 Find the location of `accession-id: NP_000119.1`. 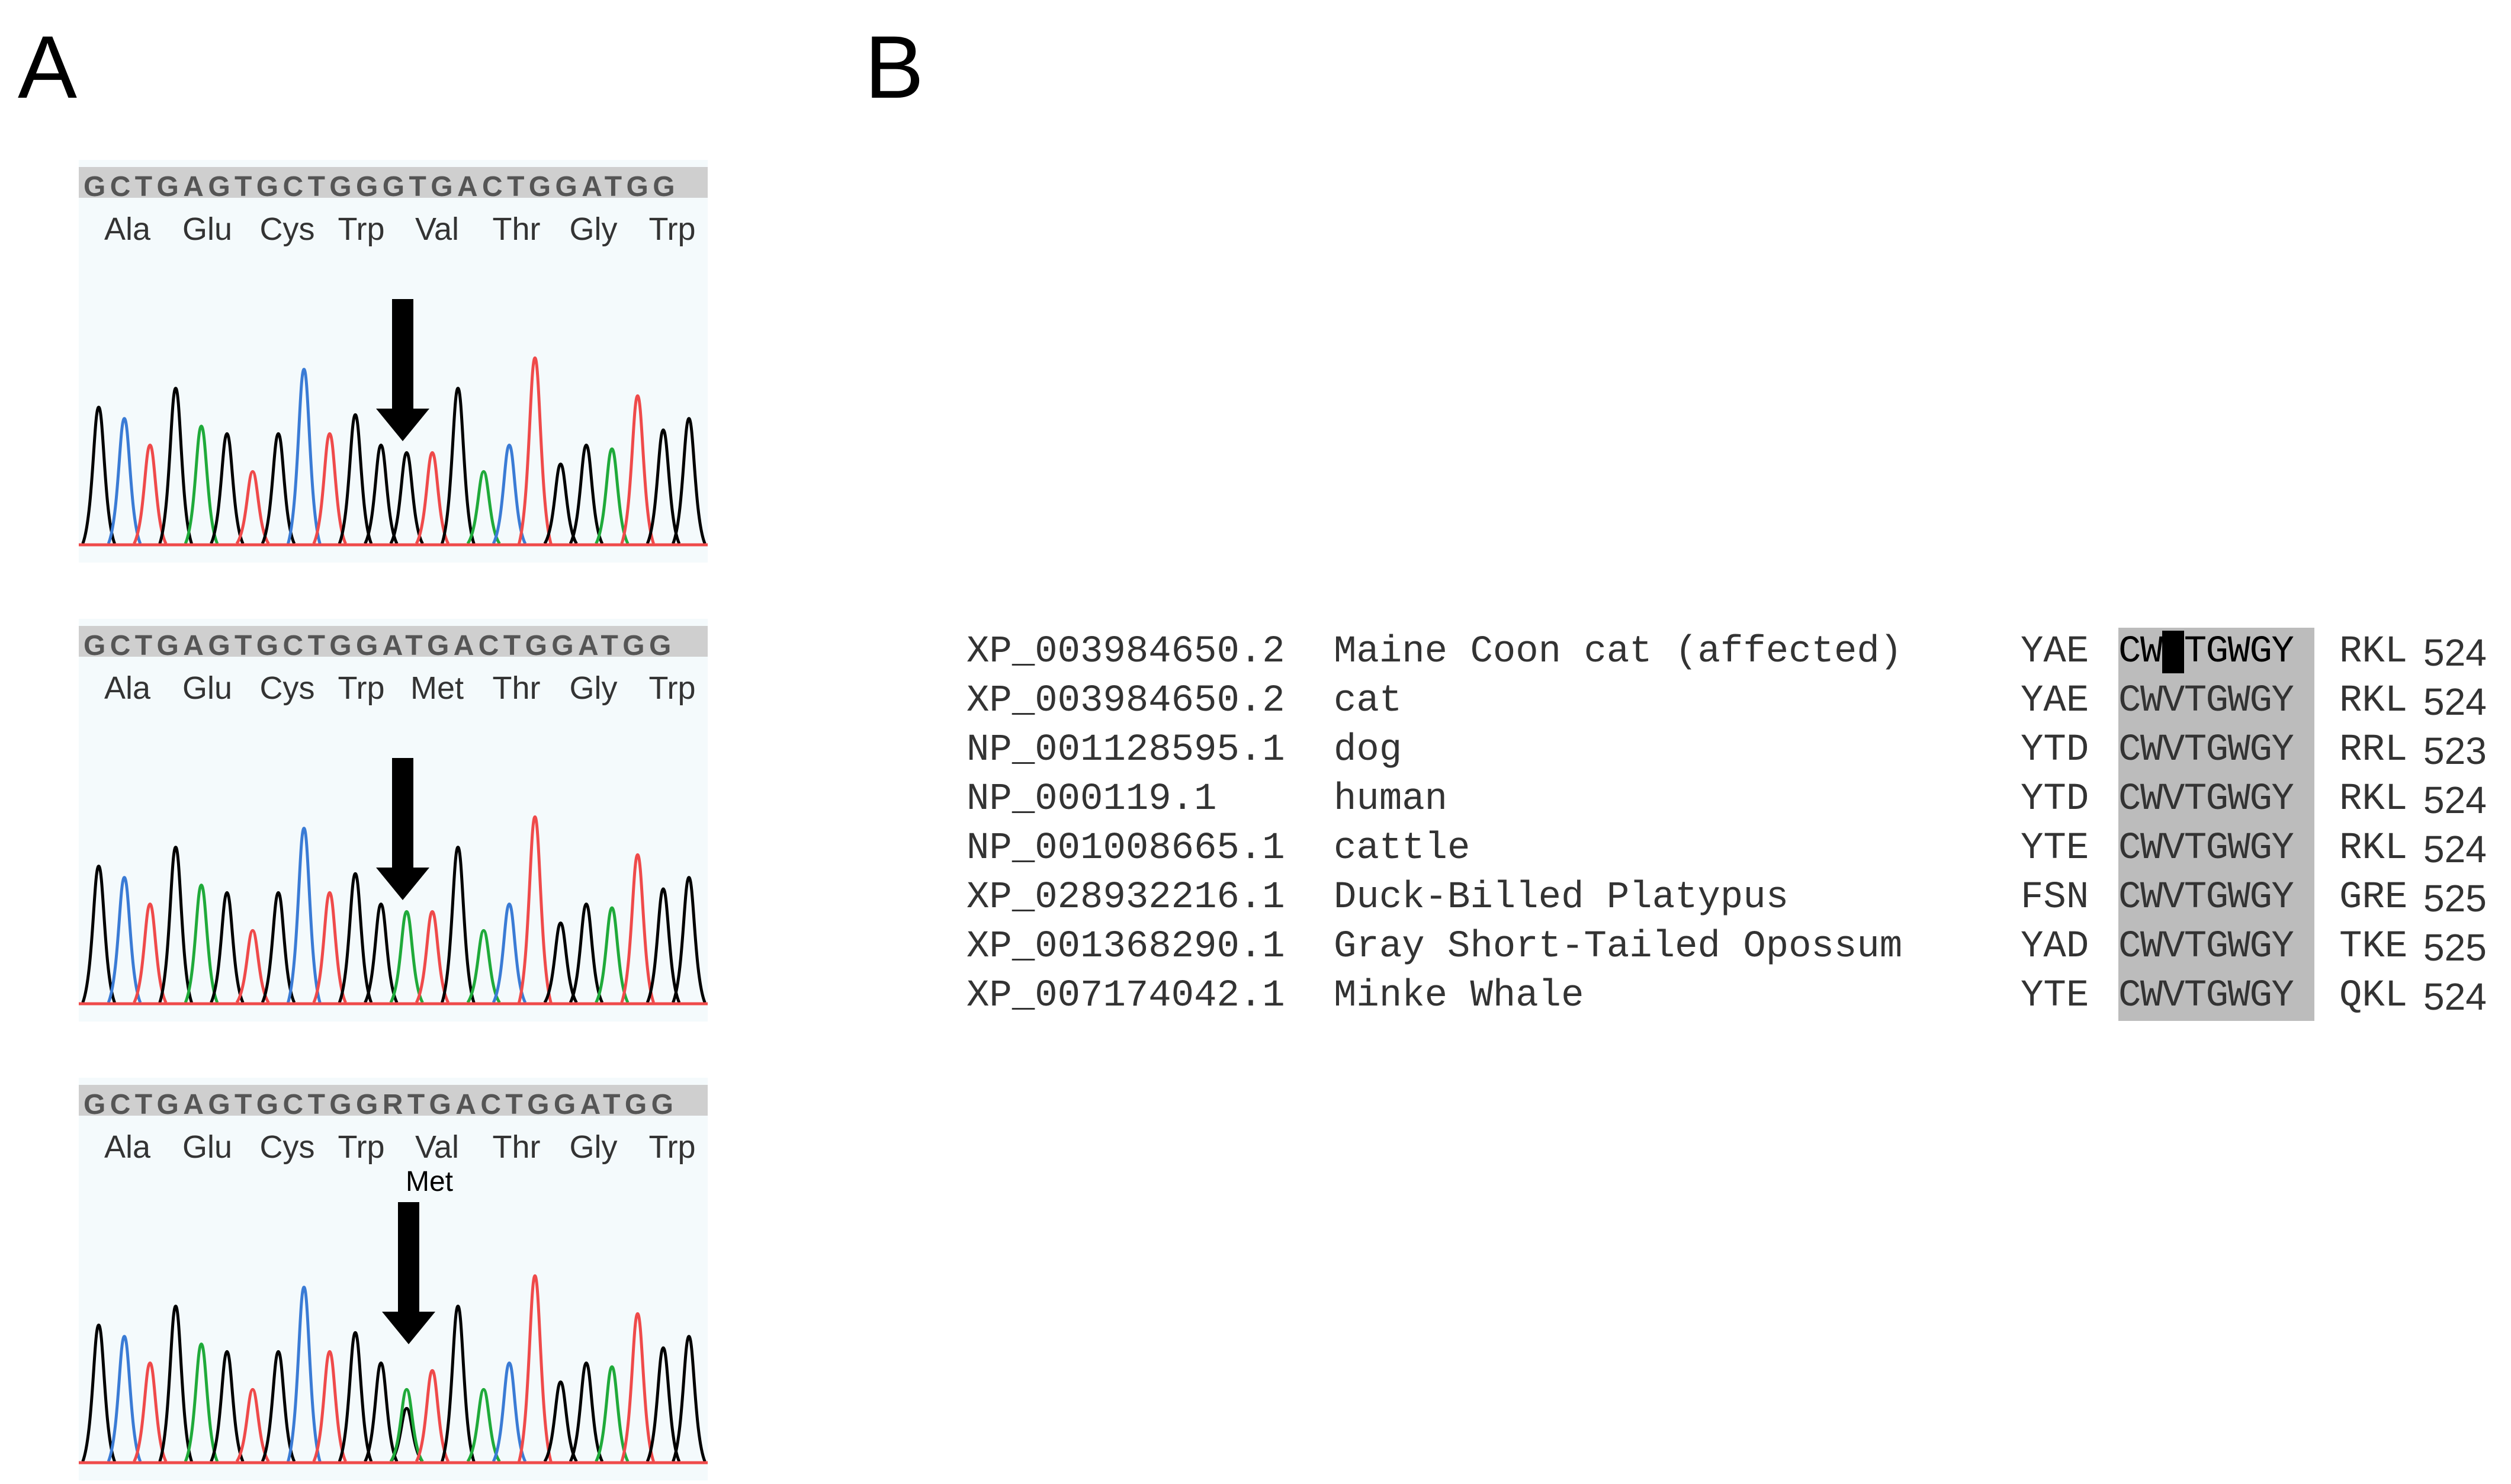

accession-id: NP_000119.1 is located at coordinates (1091, 799).